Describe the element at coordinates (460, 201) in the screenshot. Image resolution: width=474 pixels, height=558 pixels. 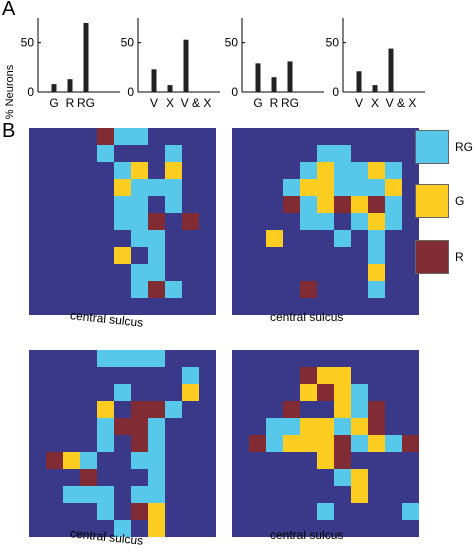
I see `legend-label-g: G` at that location.